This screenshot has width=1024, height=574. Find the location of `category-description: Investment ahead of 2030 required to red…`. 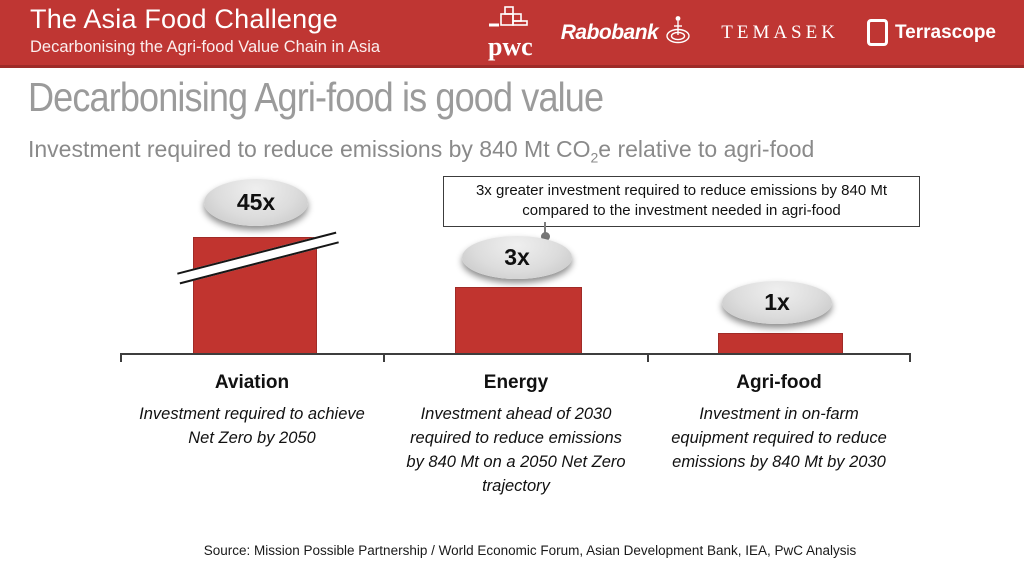

category-description: Investment ahead of 2030 required to red… is located at coordinates (516, 450).